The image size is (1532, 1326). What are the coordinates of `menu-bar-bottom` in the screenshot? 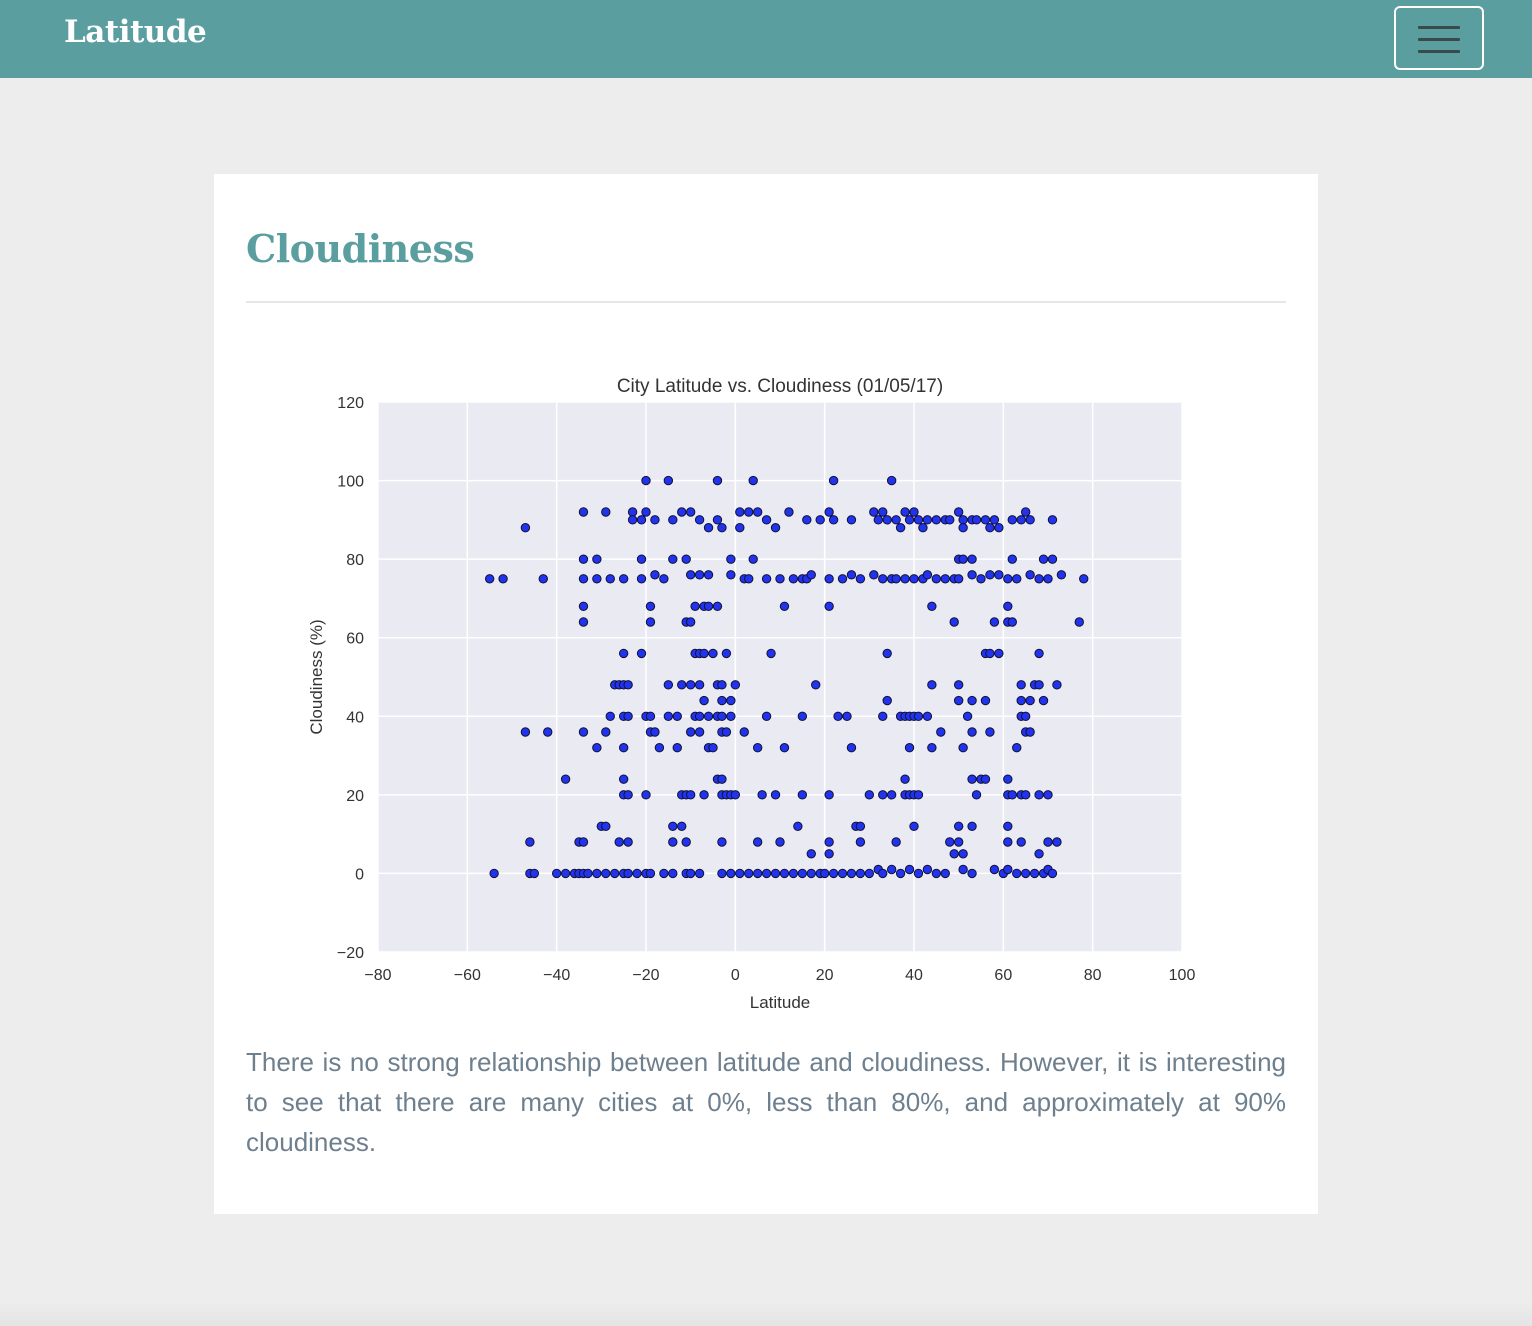 It's located at (1439, 51).